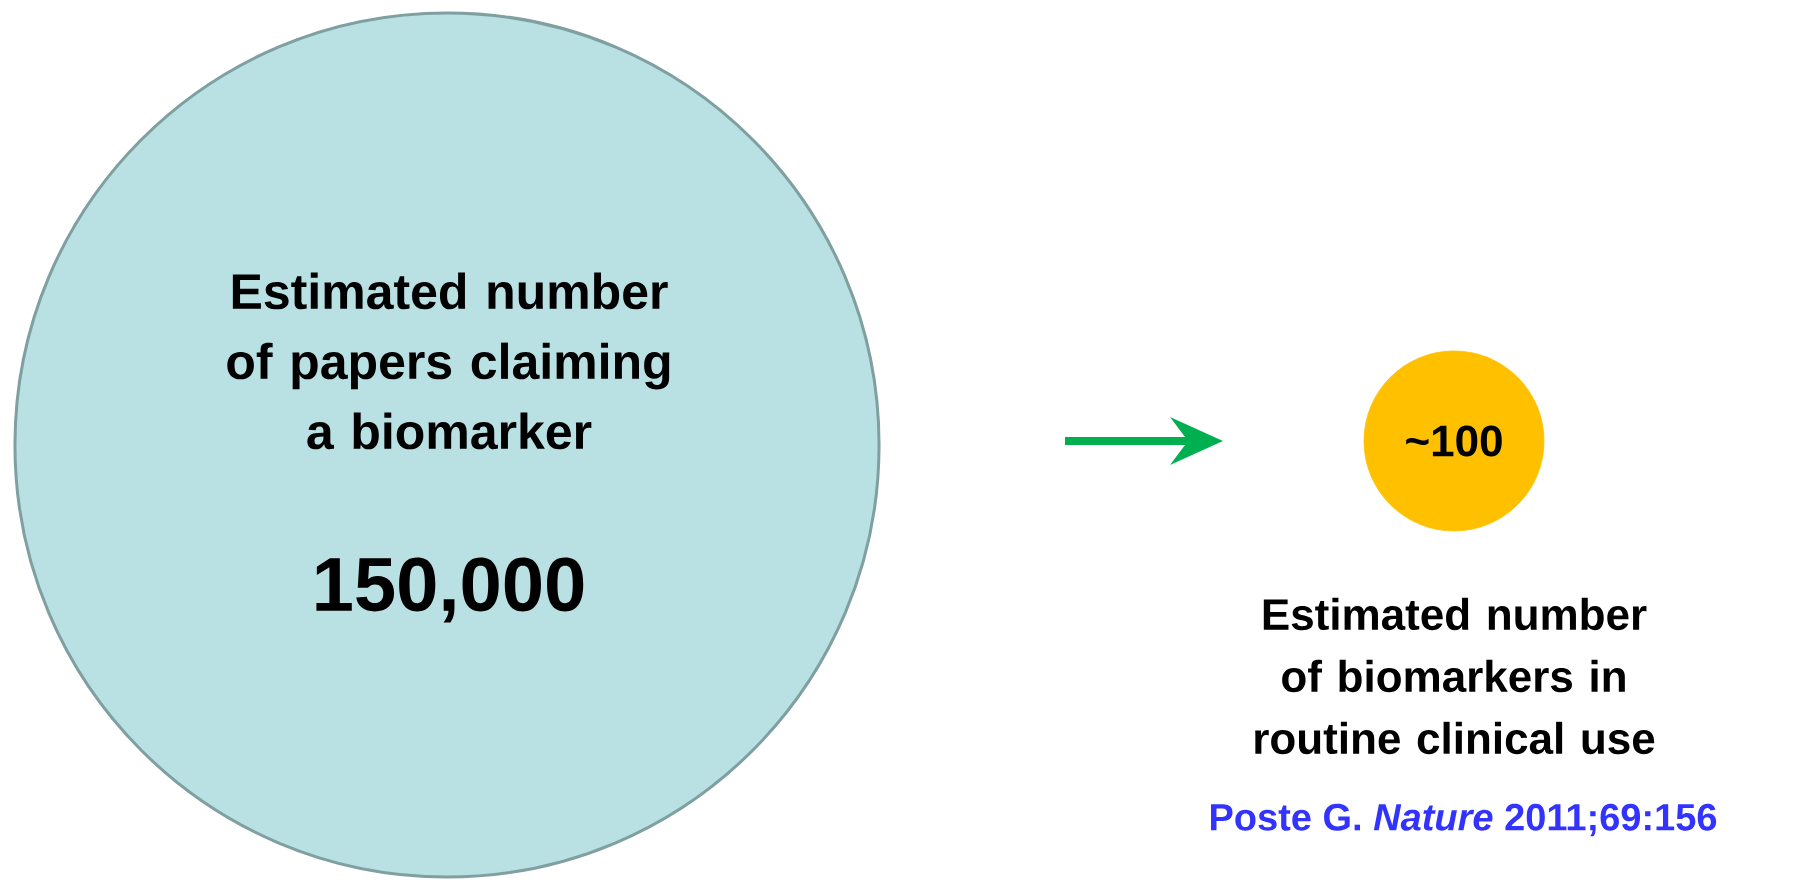  What do you see at coordinates (448, 361) in the screenshot?
I see `category-label: Estimated number of papers claiming a biomarker` at bounding box center [448, 361].